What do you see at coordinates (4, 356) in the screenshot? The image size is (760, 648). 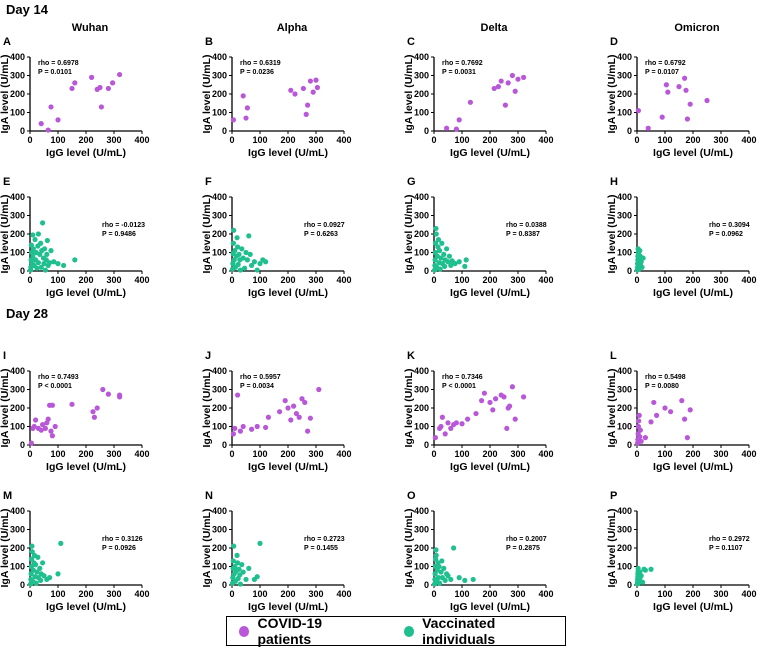 I see `panel-label-i: I` at bounding box center [4, 356].